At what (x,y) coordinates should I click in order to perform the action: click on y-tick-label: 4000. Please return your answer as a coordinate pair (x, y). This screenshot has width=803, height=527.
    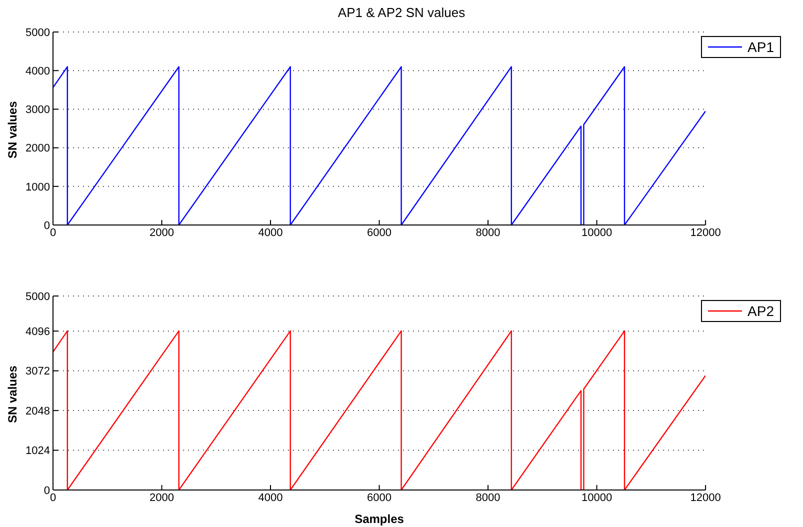
    Looking at the image, I should click on (38, 72).